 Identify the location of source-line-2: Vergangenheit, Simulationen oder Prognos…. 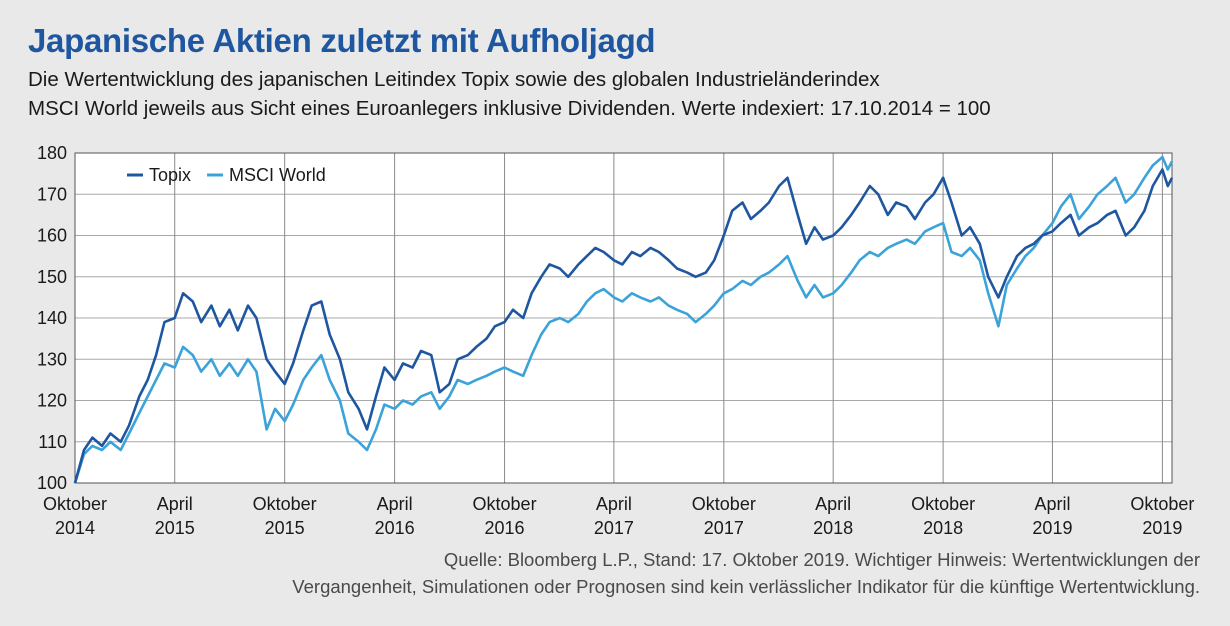
(746, 586).